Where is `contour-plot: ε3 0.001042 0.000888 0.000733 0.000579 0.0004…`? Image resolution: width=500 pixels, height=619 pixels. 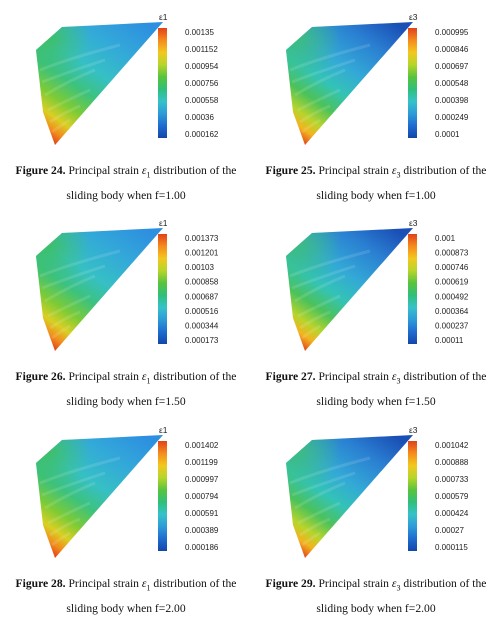
contour-plot: ε3 0.001042 0.000888 0.000733 0.000579 0.0004… is located at coordinates (377, 491).